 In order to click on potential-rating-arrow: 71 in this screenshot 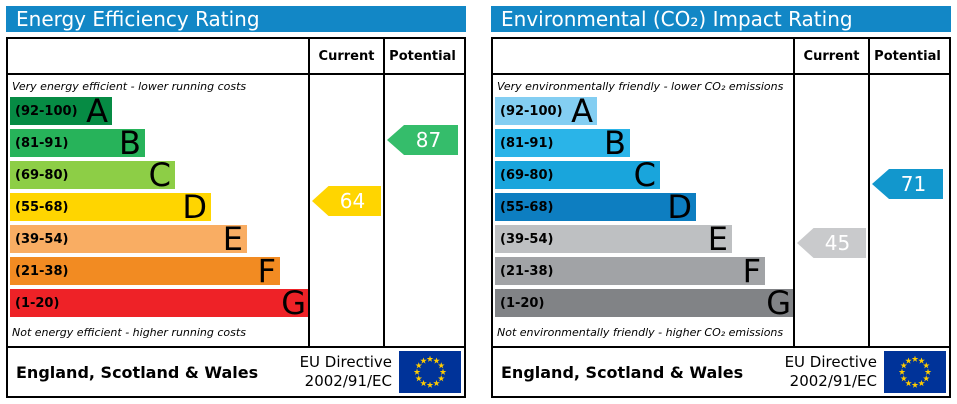, I will do `click(907, 184)`.